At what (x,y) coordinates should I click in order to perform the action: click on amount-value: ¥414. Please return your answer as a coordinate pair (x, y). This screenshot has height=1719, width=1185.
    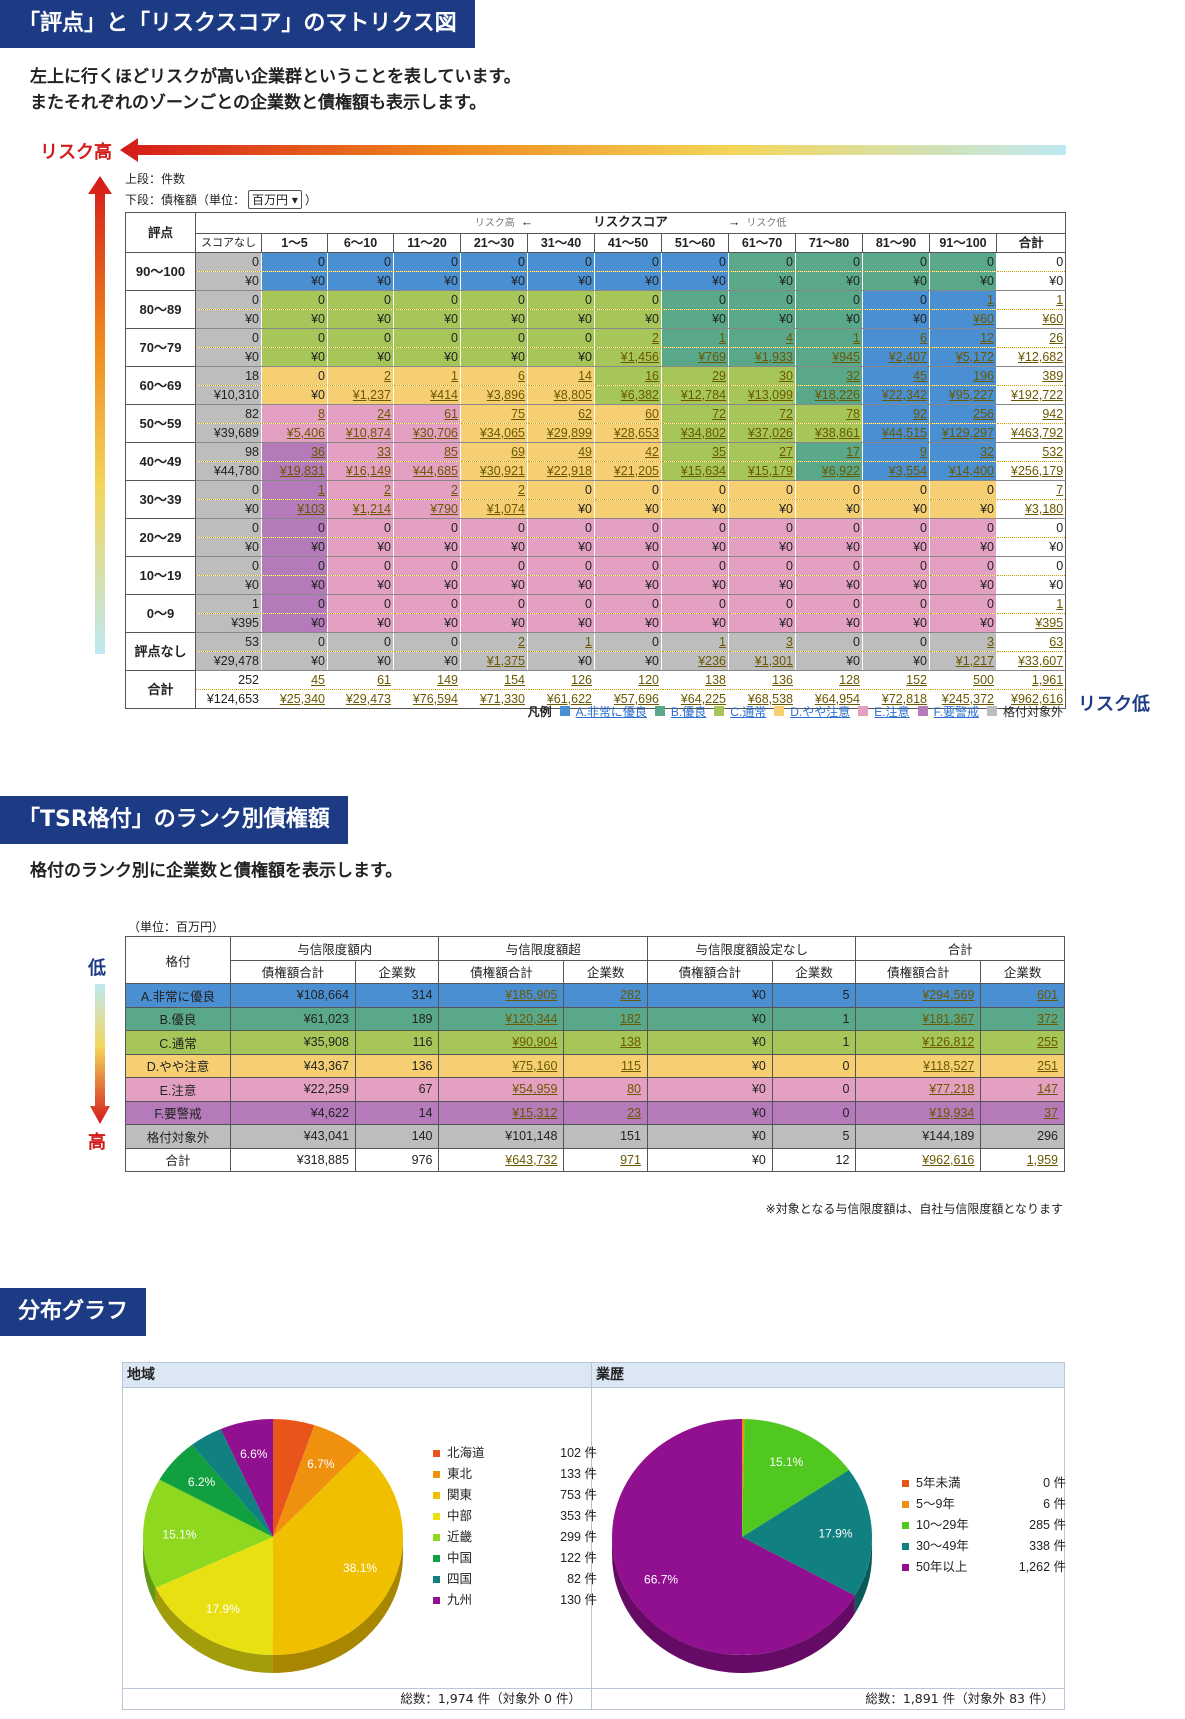
    Looking at the image, I should click on (444, 395).